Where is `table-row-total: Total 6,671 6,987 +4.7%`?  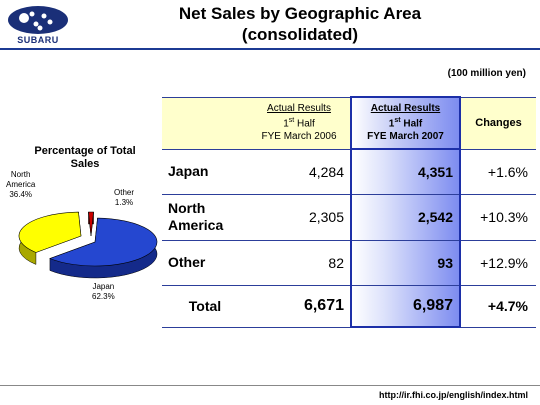 table-row-total: Total 6,671 6,987 +4.7% is located at coordinates (349, 306).